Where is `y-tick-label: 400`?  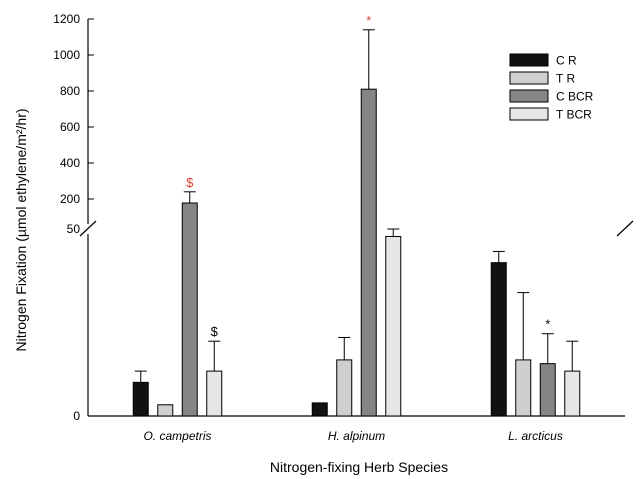
y-tick-label: 400 is located at coordinates (70, 163).